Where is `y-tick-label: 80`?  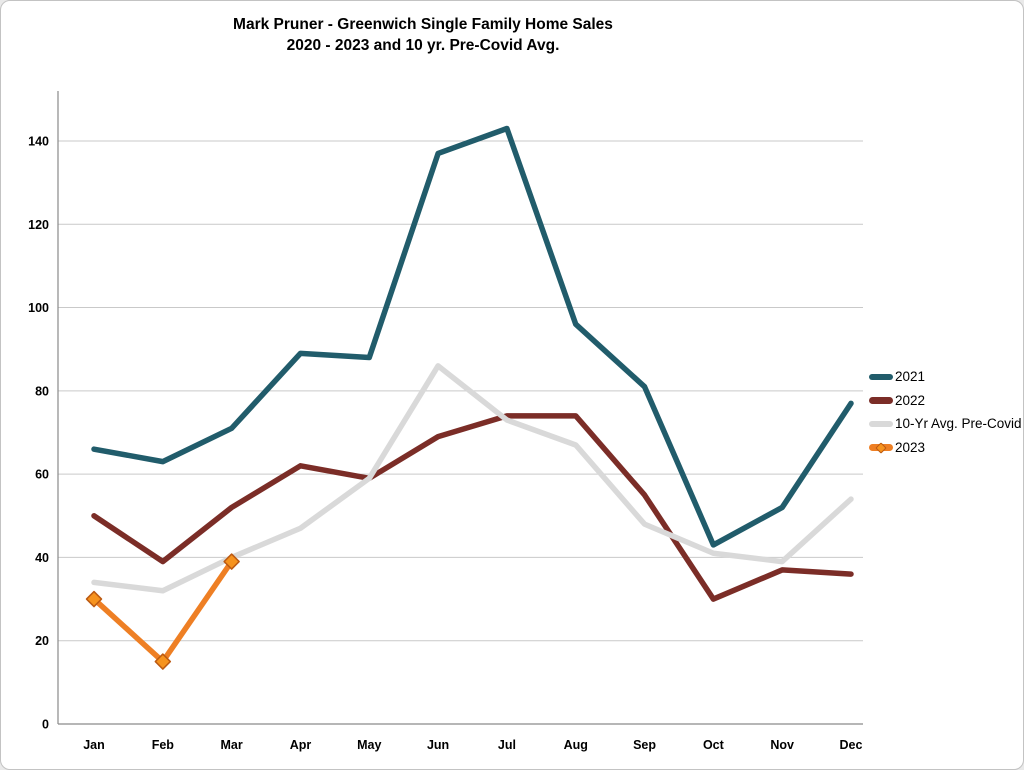
y-tick-label: 80 is located at coordinates (42, 391).